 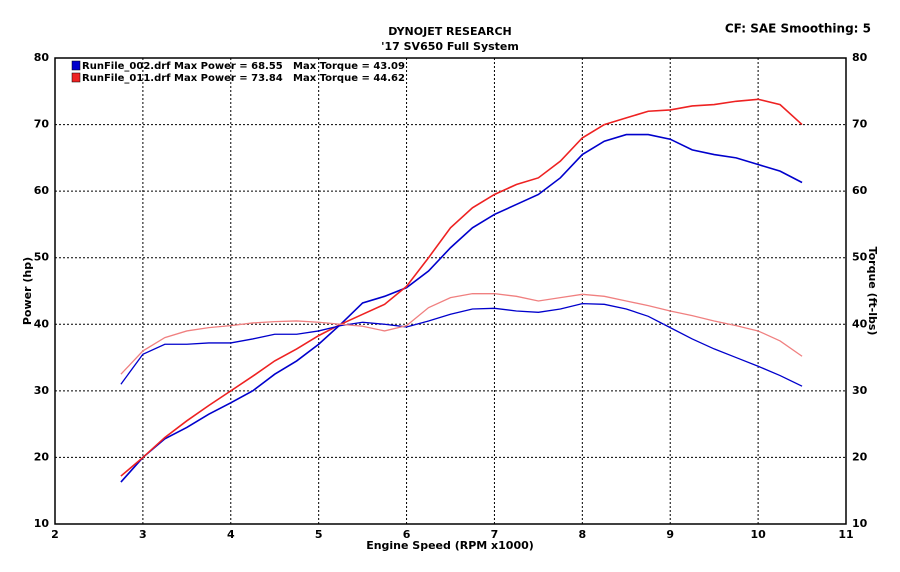 What do you see at coordinates (143, 534) in the screenshot?
I see `x-tick-label: 3` at bounding box center [143, 534].